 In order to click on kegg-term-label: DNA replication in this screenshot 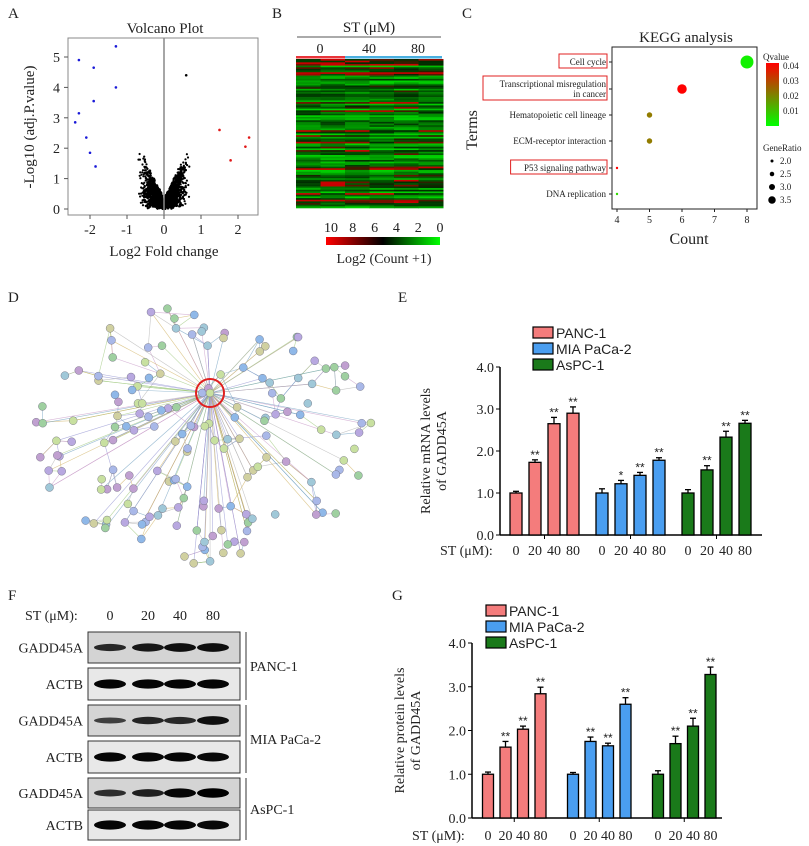, I will do `click(576, 194)`.